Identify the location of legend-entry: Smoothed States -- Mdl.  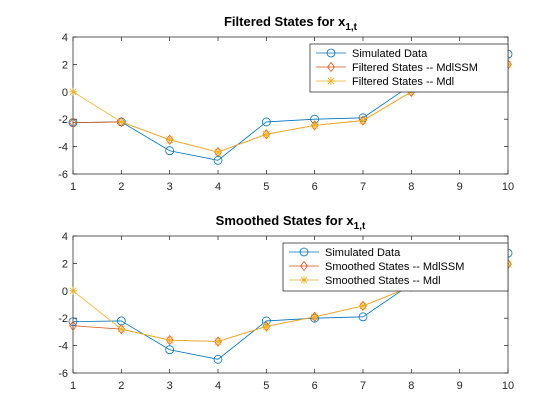
(365, 281).